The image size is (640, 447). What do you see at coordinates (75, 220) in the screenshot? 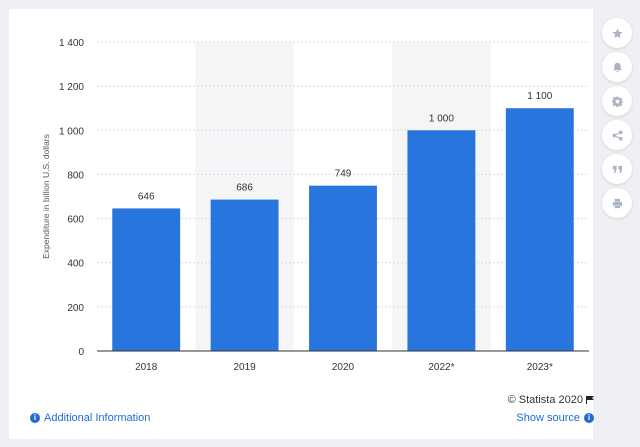
I see `y-tick-label: 600` at bounding box center [75, 220].